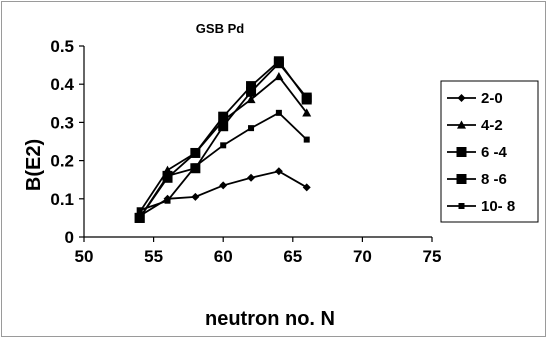 The height and width of the screenshot is (340, 549). Describe the element at coordinates (494, 179) in the screenshot. I see `legend-label: 8 -6` at that location.